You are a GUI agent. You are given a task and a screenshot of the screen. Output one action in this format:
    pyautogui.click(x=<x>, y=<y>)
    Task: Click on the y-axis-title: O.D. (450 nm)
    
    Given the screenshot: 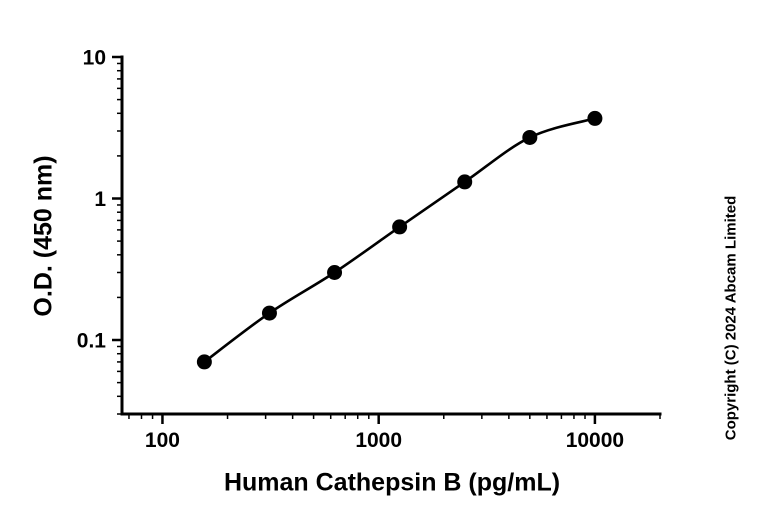 What is the action you would take?
    pyautogui.click(x=43, y=236)
    